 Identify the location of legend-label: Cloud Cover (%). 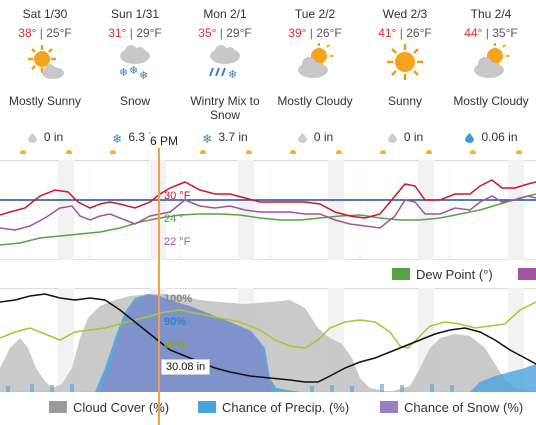
(121, 407).